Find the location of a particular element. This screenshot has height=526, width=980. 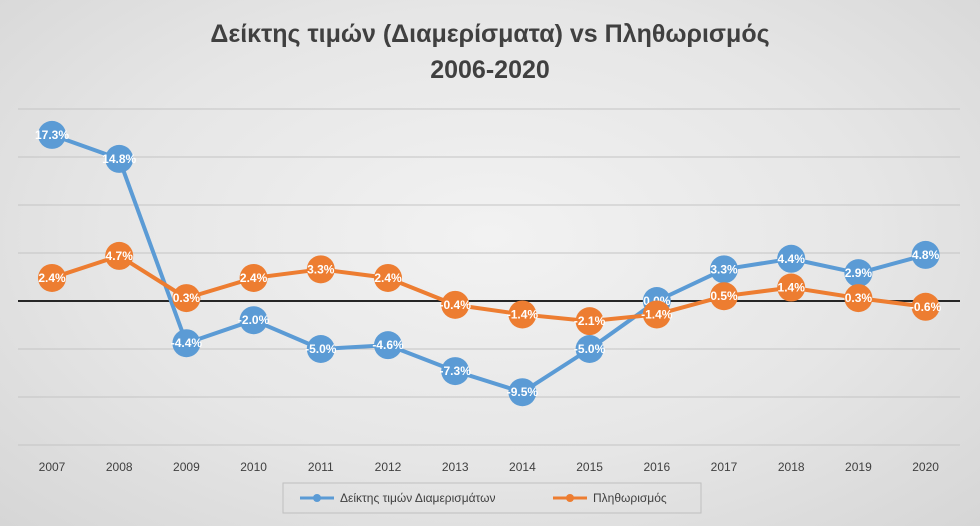

x-tick-label: 2013 is located at coordinates (455, 467).